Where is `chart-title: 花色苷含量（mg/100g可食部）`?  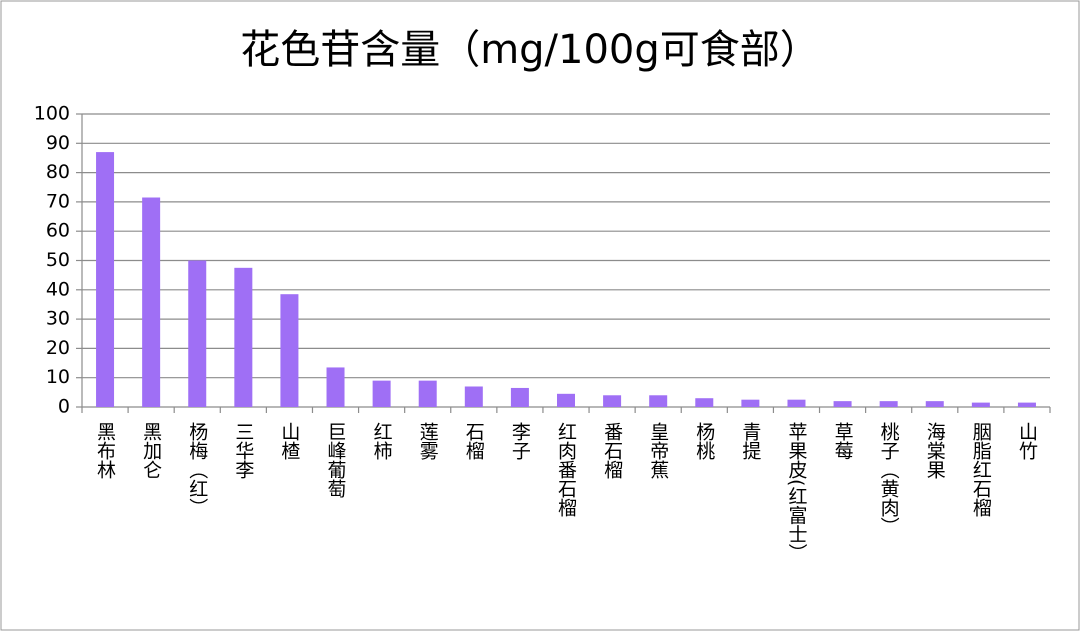 chart-title: 花色苷含量（mg/100g可食部） is located at coordinates (530, 50).